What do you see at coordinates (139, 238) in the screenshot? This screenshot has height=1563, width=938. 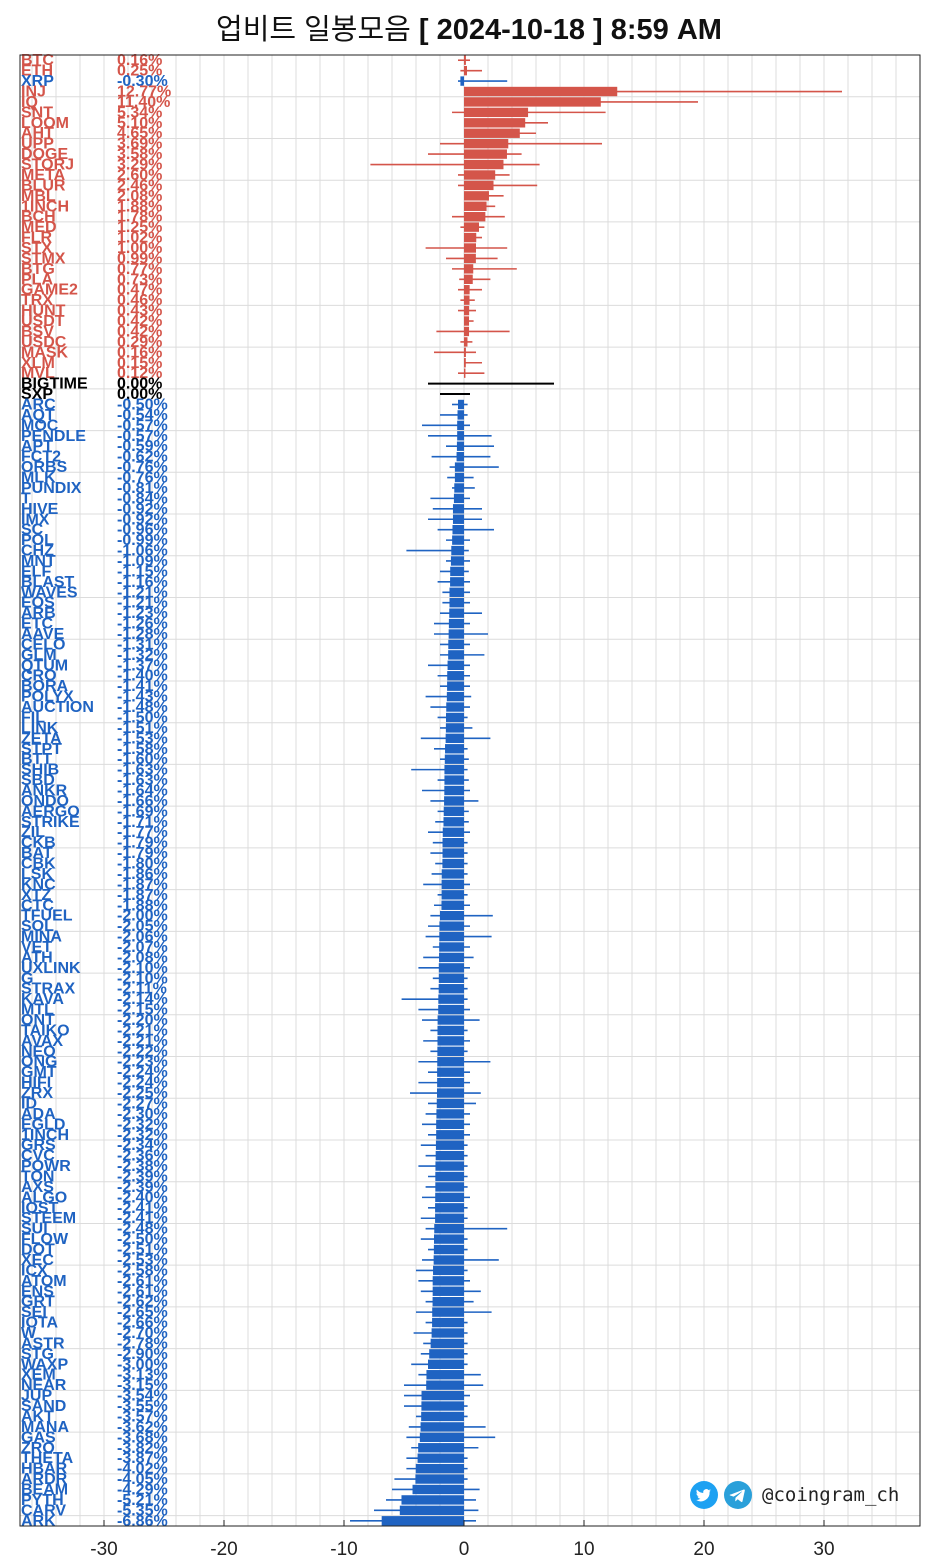 I see `row-pct-label: 1.02%` at bounding box center [139, 238].